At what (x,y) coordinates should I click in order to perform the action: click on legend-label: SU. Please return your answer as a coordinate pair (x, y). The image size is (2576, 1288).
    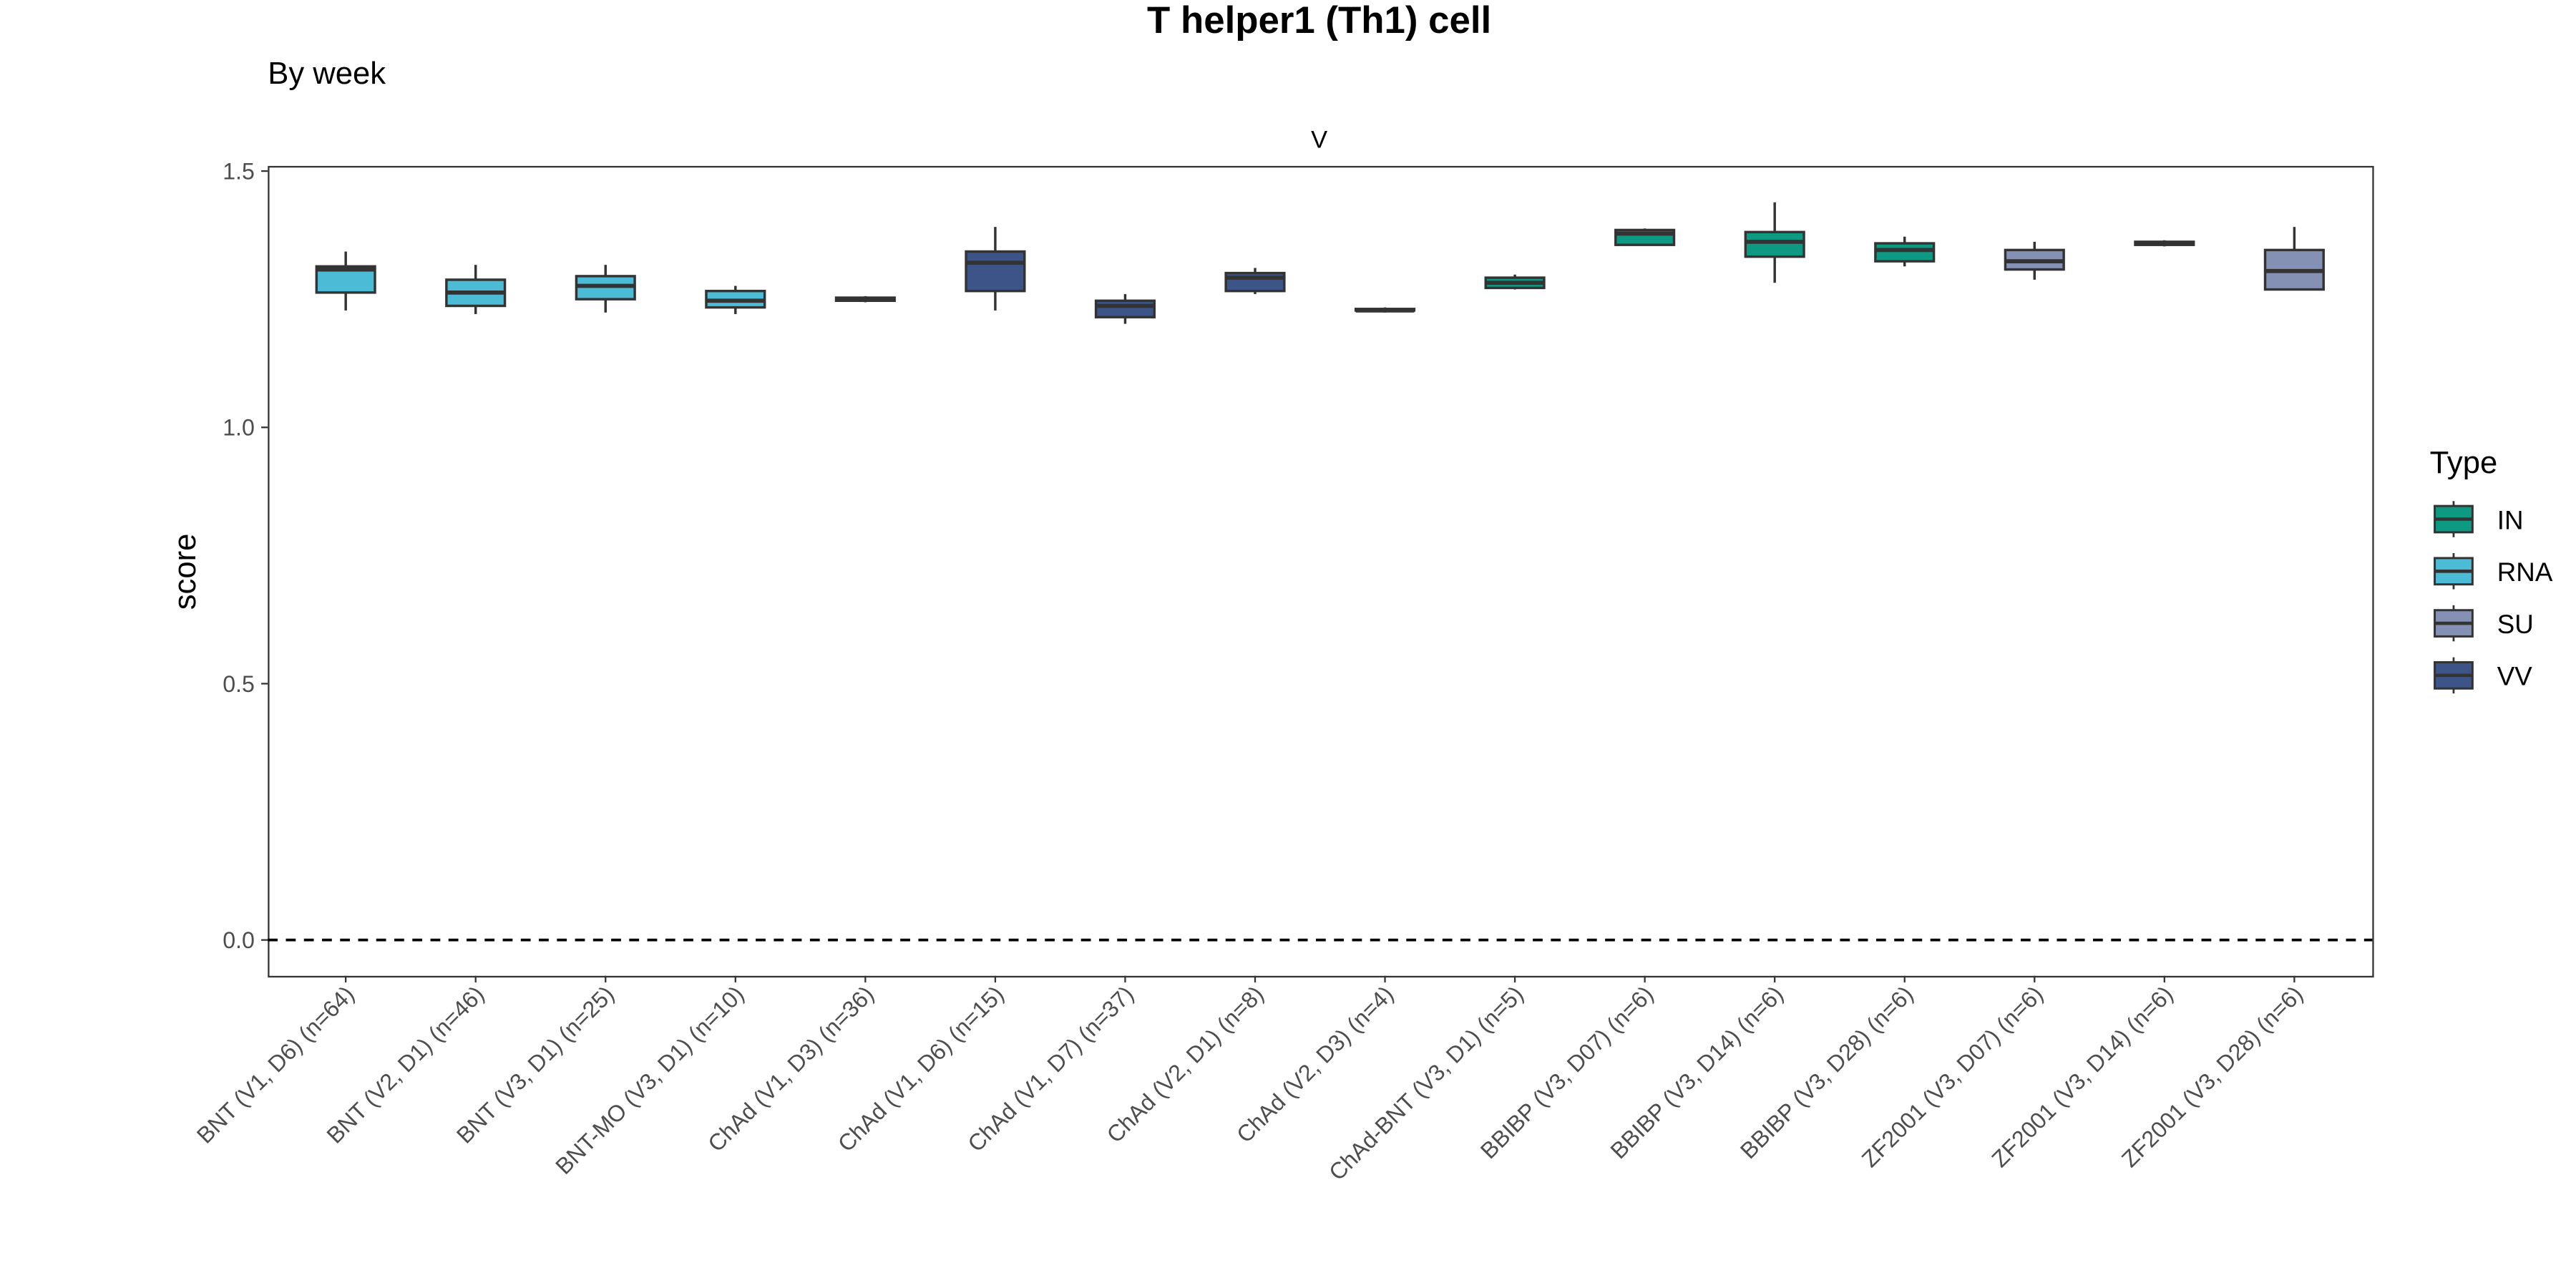
    Looking at the image, I should click on (2515, 624).